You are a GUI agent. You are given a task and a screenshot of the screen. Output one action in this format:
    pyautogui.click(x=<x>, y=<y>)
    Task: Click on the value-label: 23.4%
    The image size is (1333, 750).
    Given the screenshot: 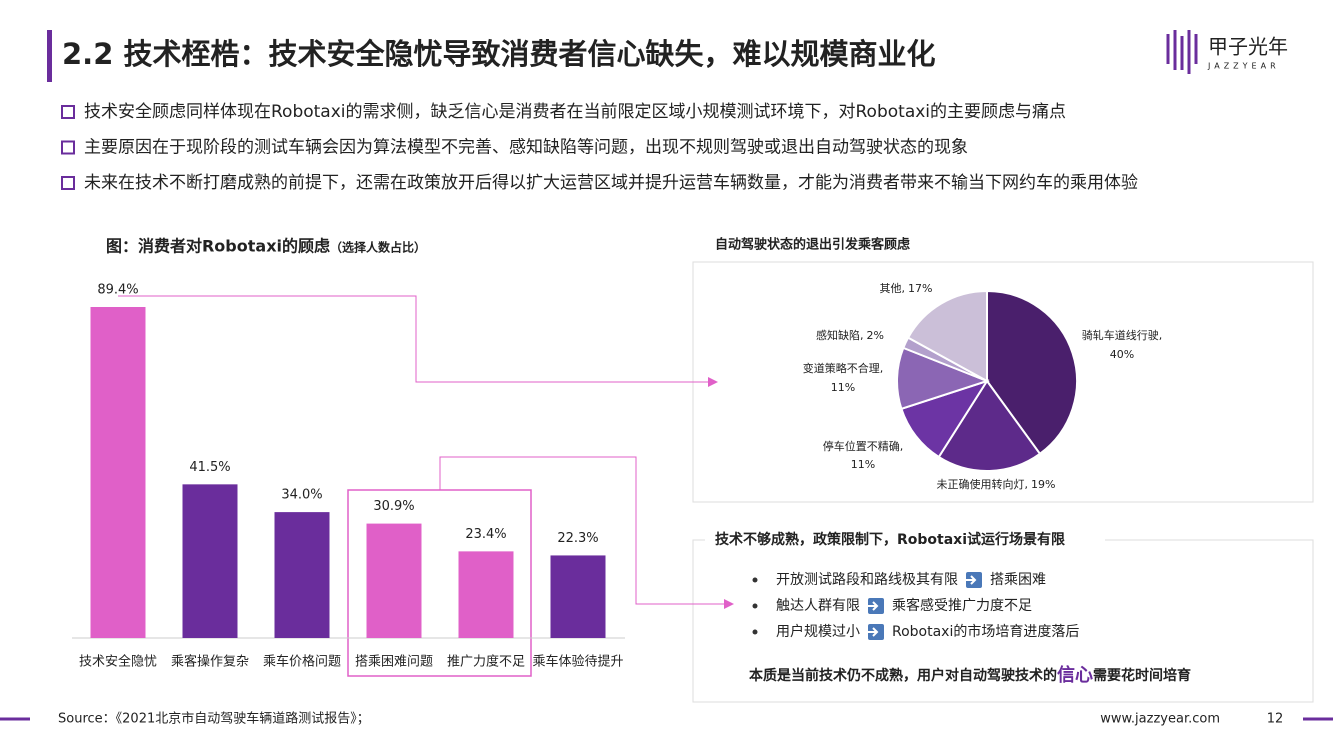 What is the action you would take?
    pyautogui.click(x=485, y=534)
    